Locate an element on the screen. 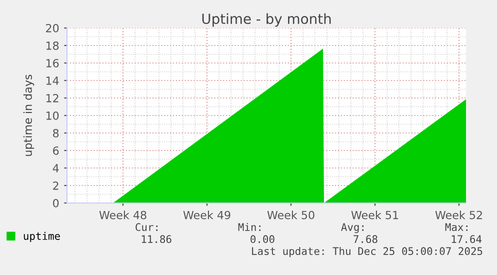  x-tick-label: Week 49 is located at coordinates (206, 215).